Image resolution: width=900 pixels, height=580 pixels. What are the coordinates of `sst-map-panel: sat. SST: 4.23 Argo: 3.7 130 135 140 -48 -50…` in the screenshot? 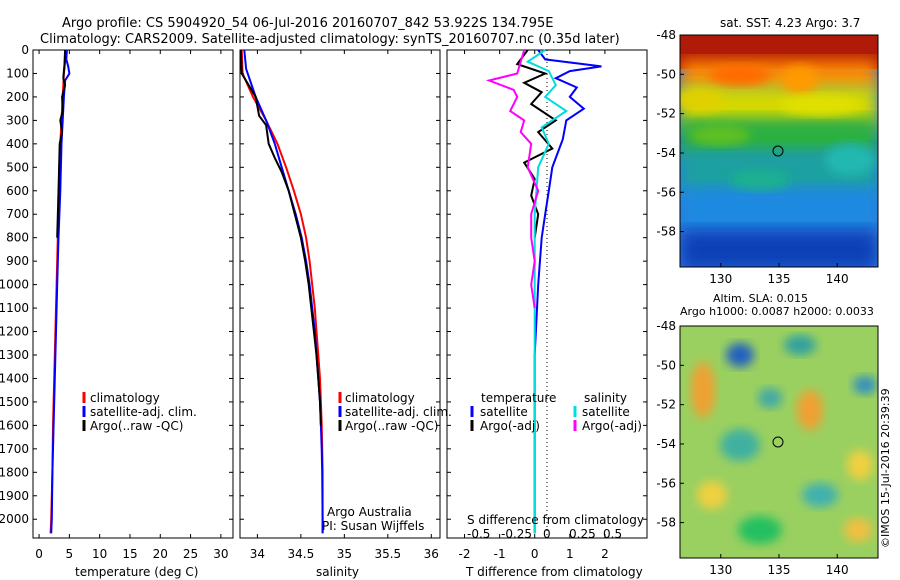 It's located at (767, 151).